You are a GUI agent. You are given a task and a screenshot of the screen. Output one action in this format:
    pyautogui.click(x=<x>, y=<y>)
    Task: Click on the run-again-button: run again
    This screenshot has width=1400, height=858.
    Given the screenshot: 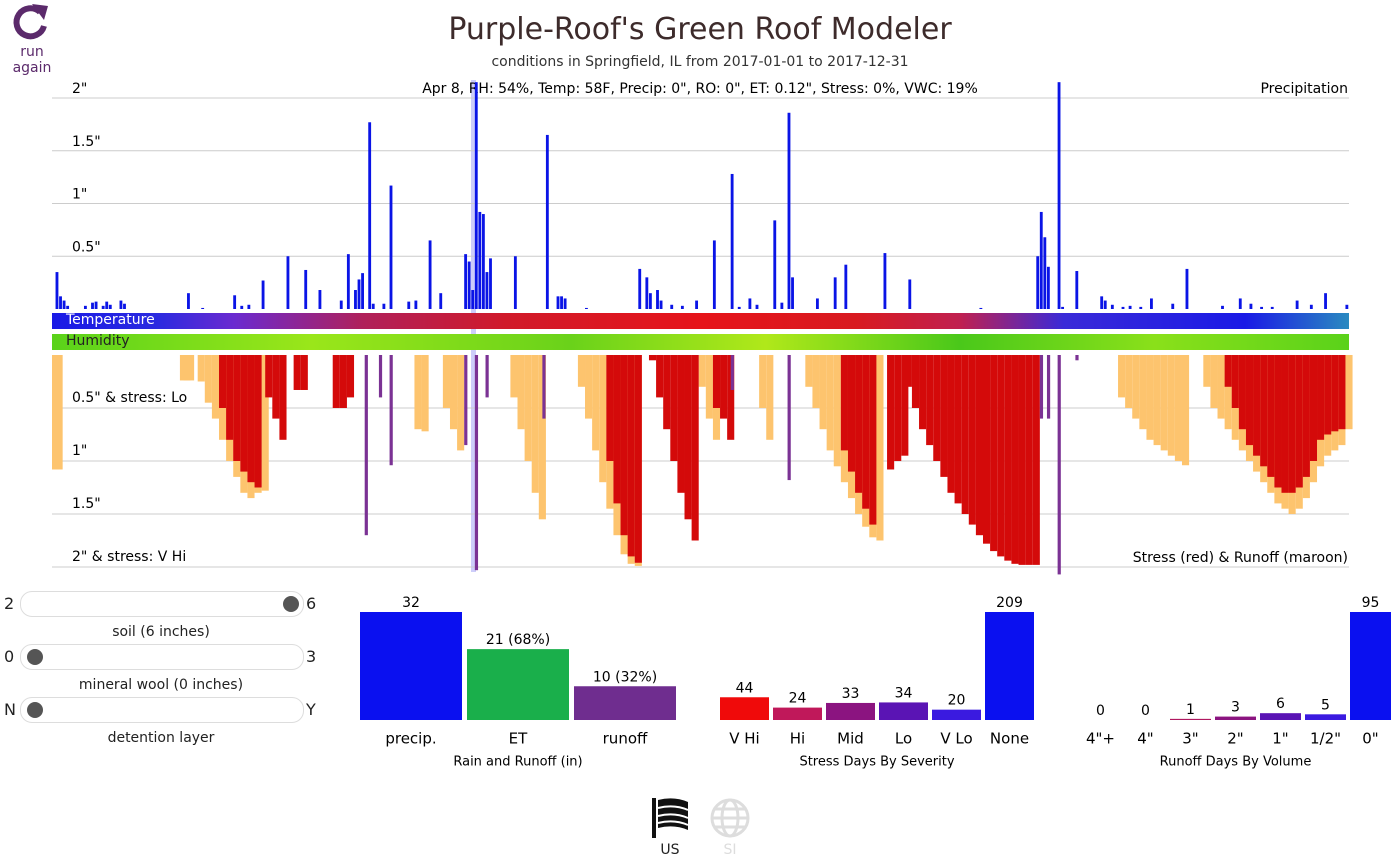 What is the action you would take?
    pyautogui.click(x=32, y=39)
    